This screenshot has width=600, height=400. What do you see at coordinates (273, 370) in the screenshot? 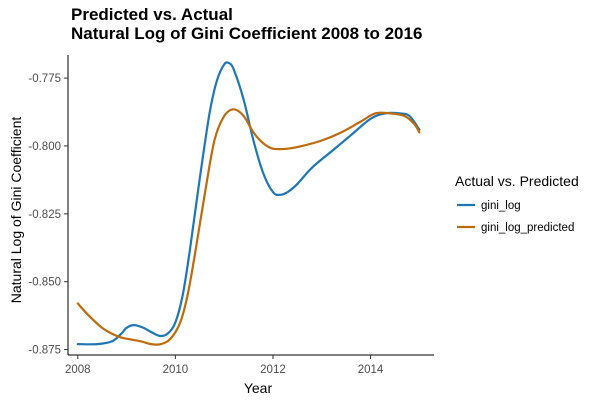
I see `x-tick-label: 2012` at bounding box center [273, 370].